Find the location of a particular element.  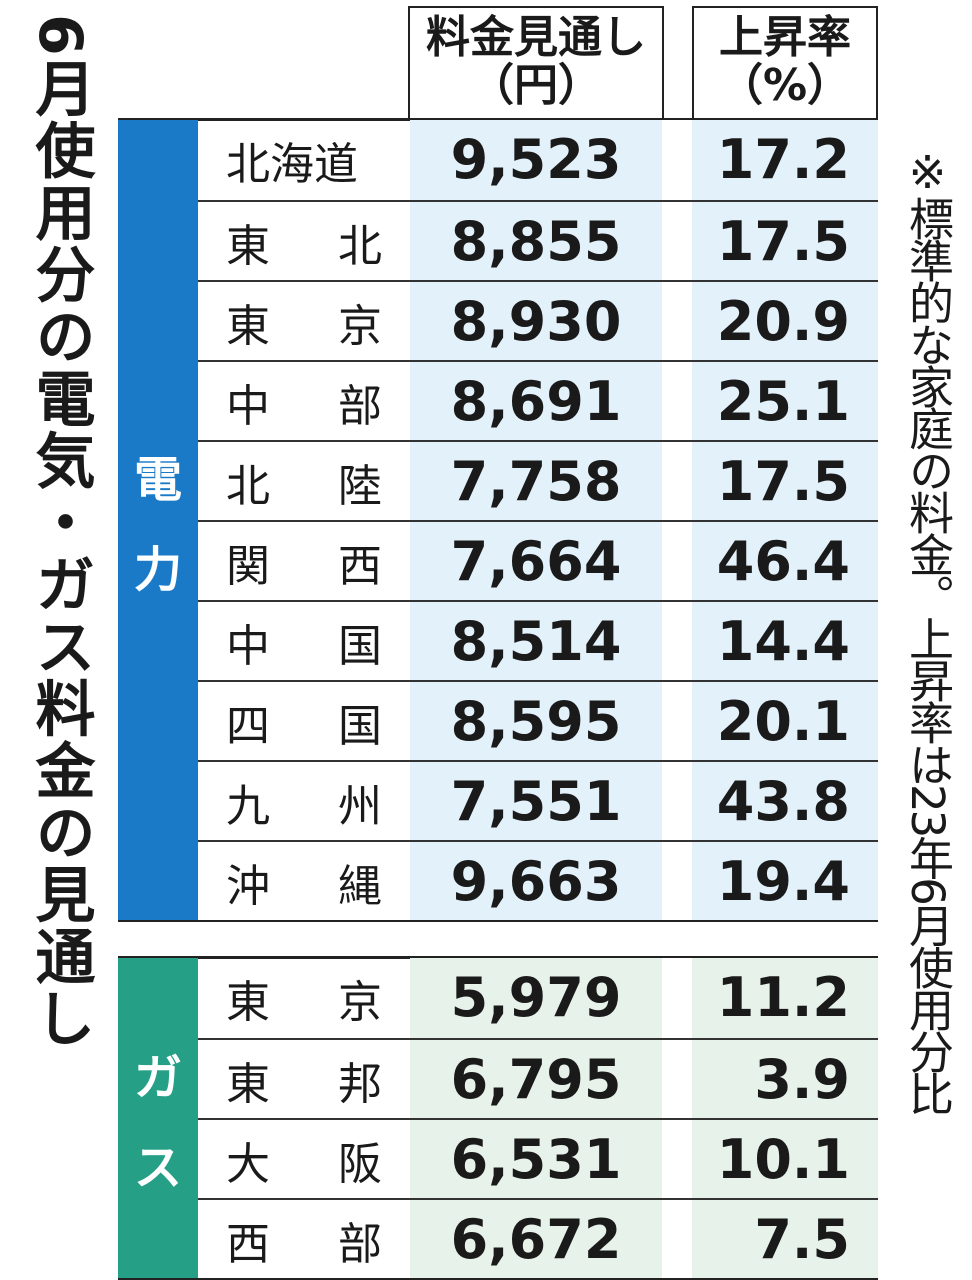

company-name: 大阪 is located at coordinates (304, 1160).